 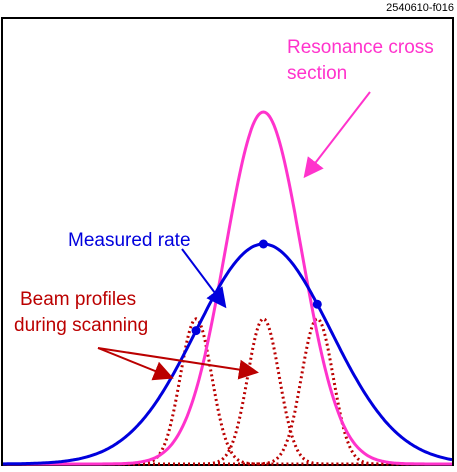 What do you see at coordinates (135, 364) in the screenshot?
I see `beam-arrow-left` at bounding box center [135, 364].